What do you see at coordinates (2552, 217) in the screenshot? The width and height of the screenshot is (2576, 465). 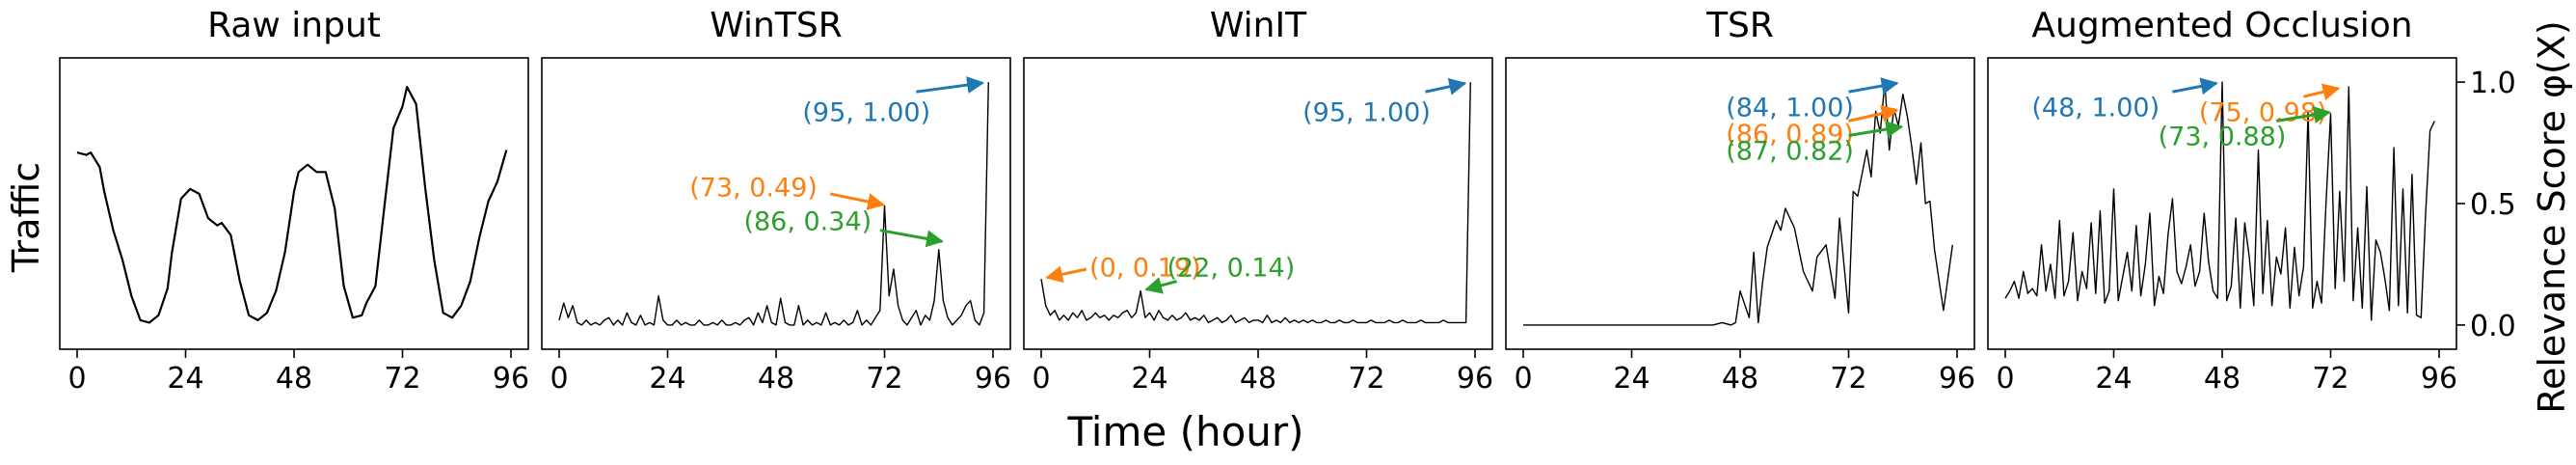 I see `right-y-axis-label: Relevance Score φ(X)` at bounding box center [2552, 217].